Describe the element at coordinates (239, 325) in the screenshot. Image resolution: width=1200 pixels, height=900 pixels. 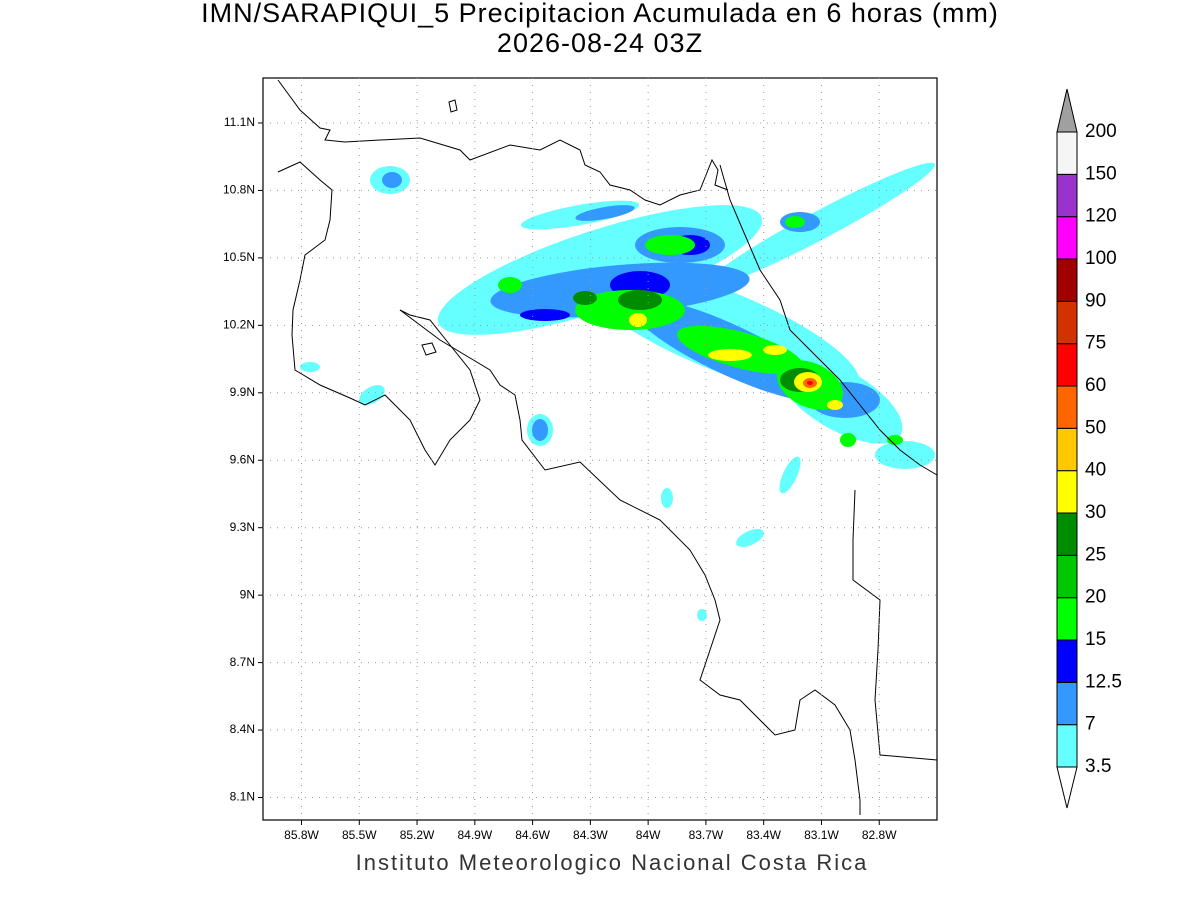
I see `y-tick-label: 10.2N` at that location.